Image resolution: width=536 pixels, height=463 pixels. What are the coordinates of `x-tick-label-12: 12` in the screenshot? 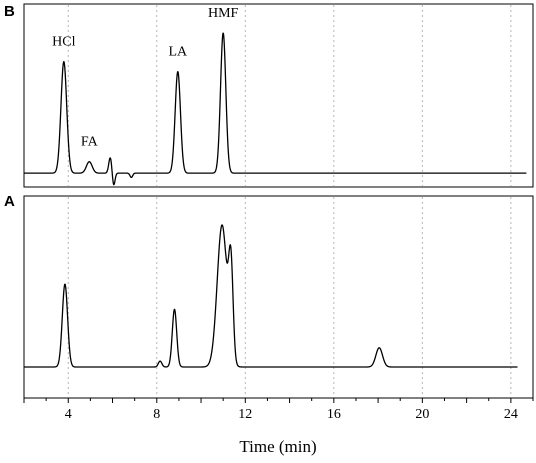 It's located at (245, 414).